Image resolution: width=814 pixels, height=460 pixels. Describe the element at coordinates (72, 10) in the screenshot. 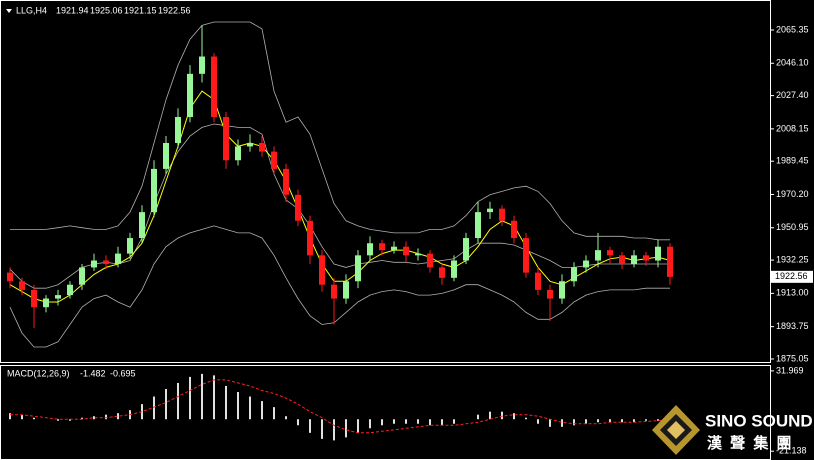

I see `header-value: 1921.94` at that location.